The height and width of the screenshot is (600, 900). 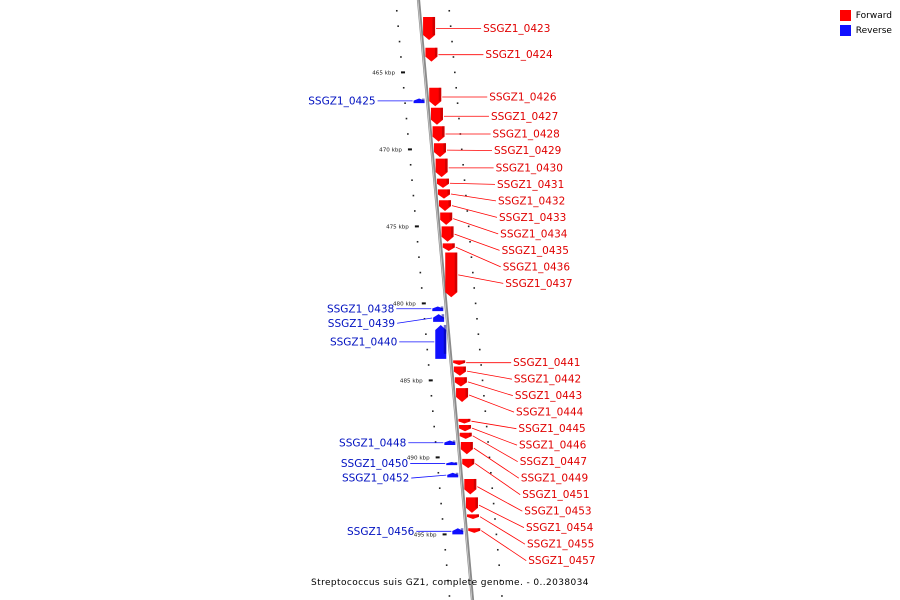 What do you see at coordinates (527, 151) in the screenshot?
I see `gene-label: SSGZ1_0429` at bounding box center [527, 151].